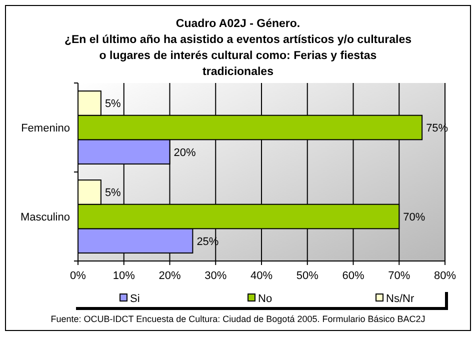 The width and height of the screenshot is (476, 338). Describe the element at coordinates (124, 276) in the screenshot. I see `x-tick-label: 10%` at that location.